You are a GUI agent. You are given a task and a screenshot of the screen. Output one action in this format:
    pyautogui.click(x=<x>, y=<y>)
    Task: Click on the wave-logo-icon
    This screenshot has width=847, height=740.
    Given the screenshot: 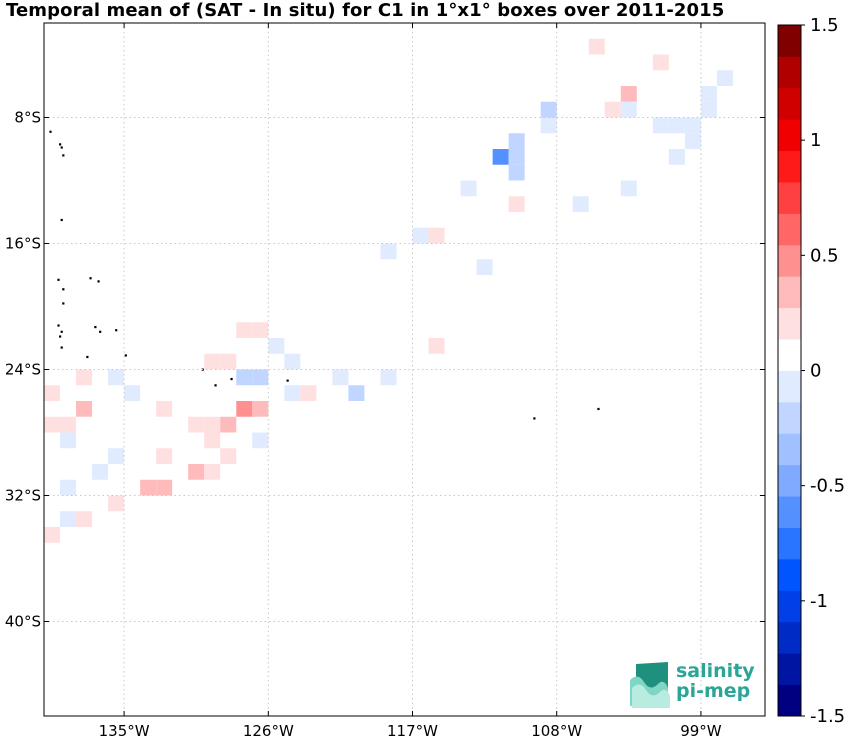 What is the action you would take?
    pyautogui.click(x=650, y=685)
    